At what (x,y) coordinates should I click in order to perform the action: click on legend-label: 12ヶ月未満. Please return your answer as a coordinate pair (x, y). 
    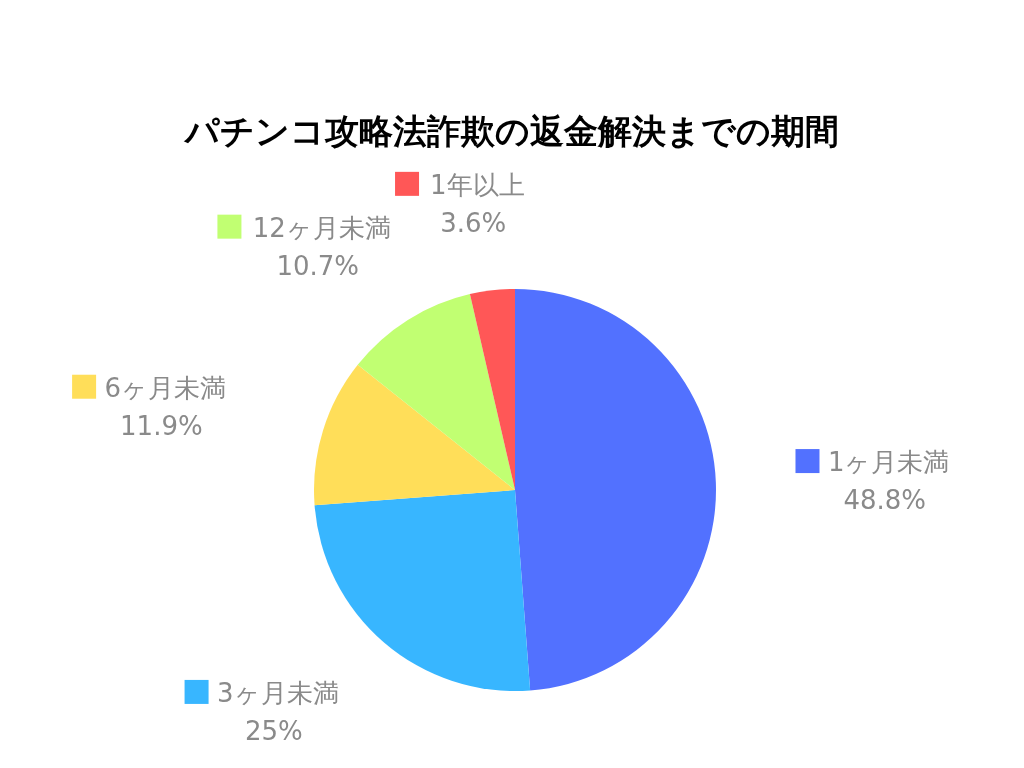
    Looking at the image, I should click on (321, 227).